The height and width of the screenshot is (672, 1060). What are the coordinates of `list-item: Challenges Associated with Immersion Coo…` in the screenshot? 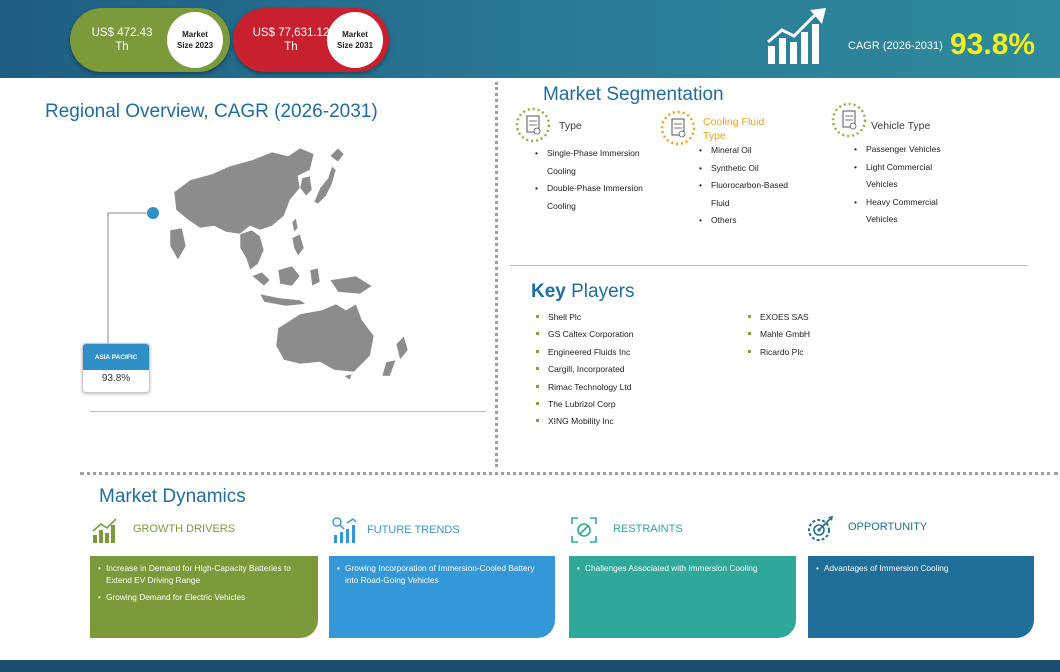 It's located at (682, 568).